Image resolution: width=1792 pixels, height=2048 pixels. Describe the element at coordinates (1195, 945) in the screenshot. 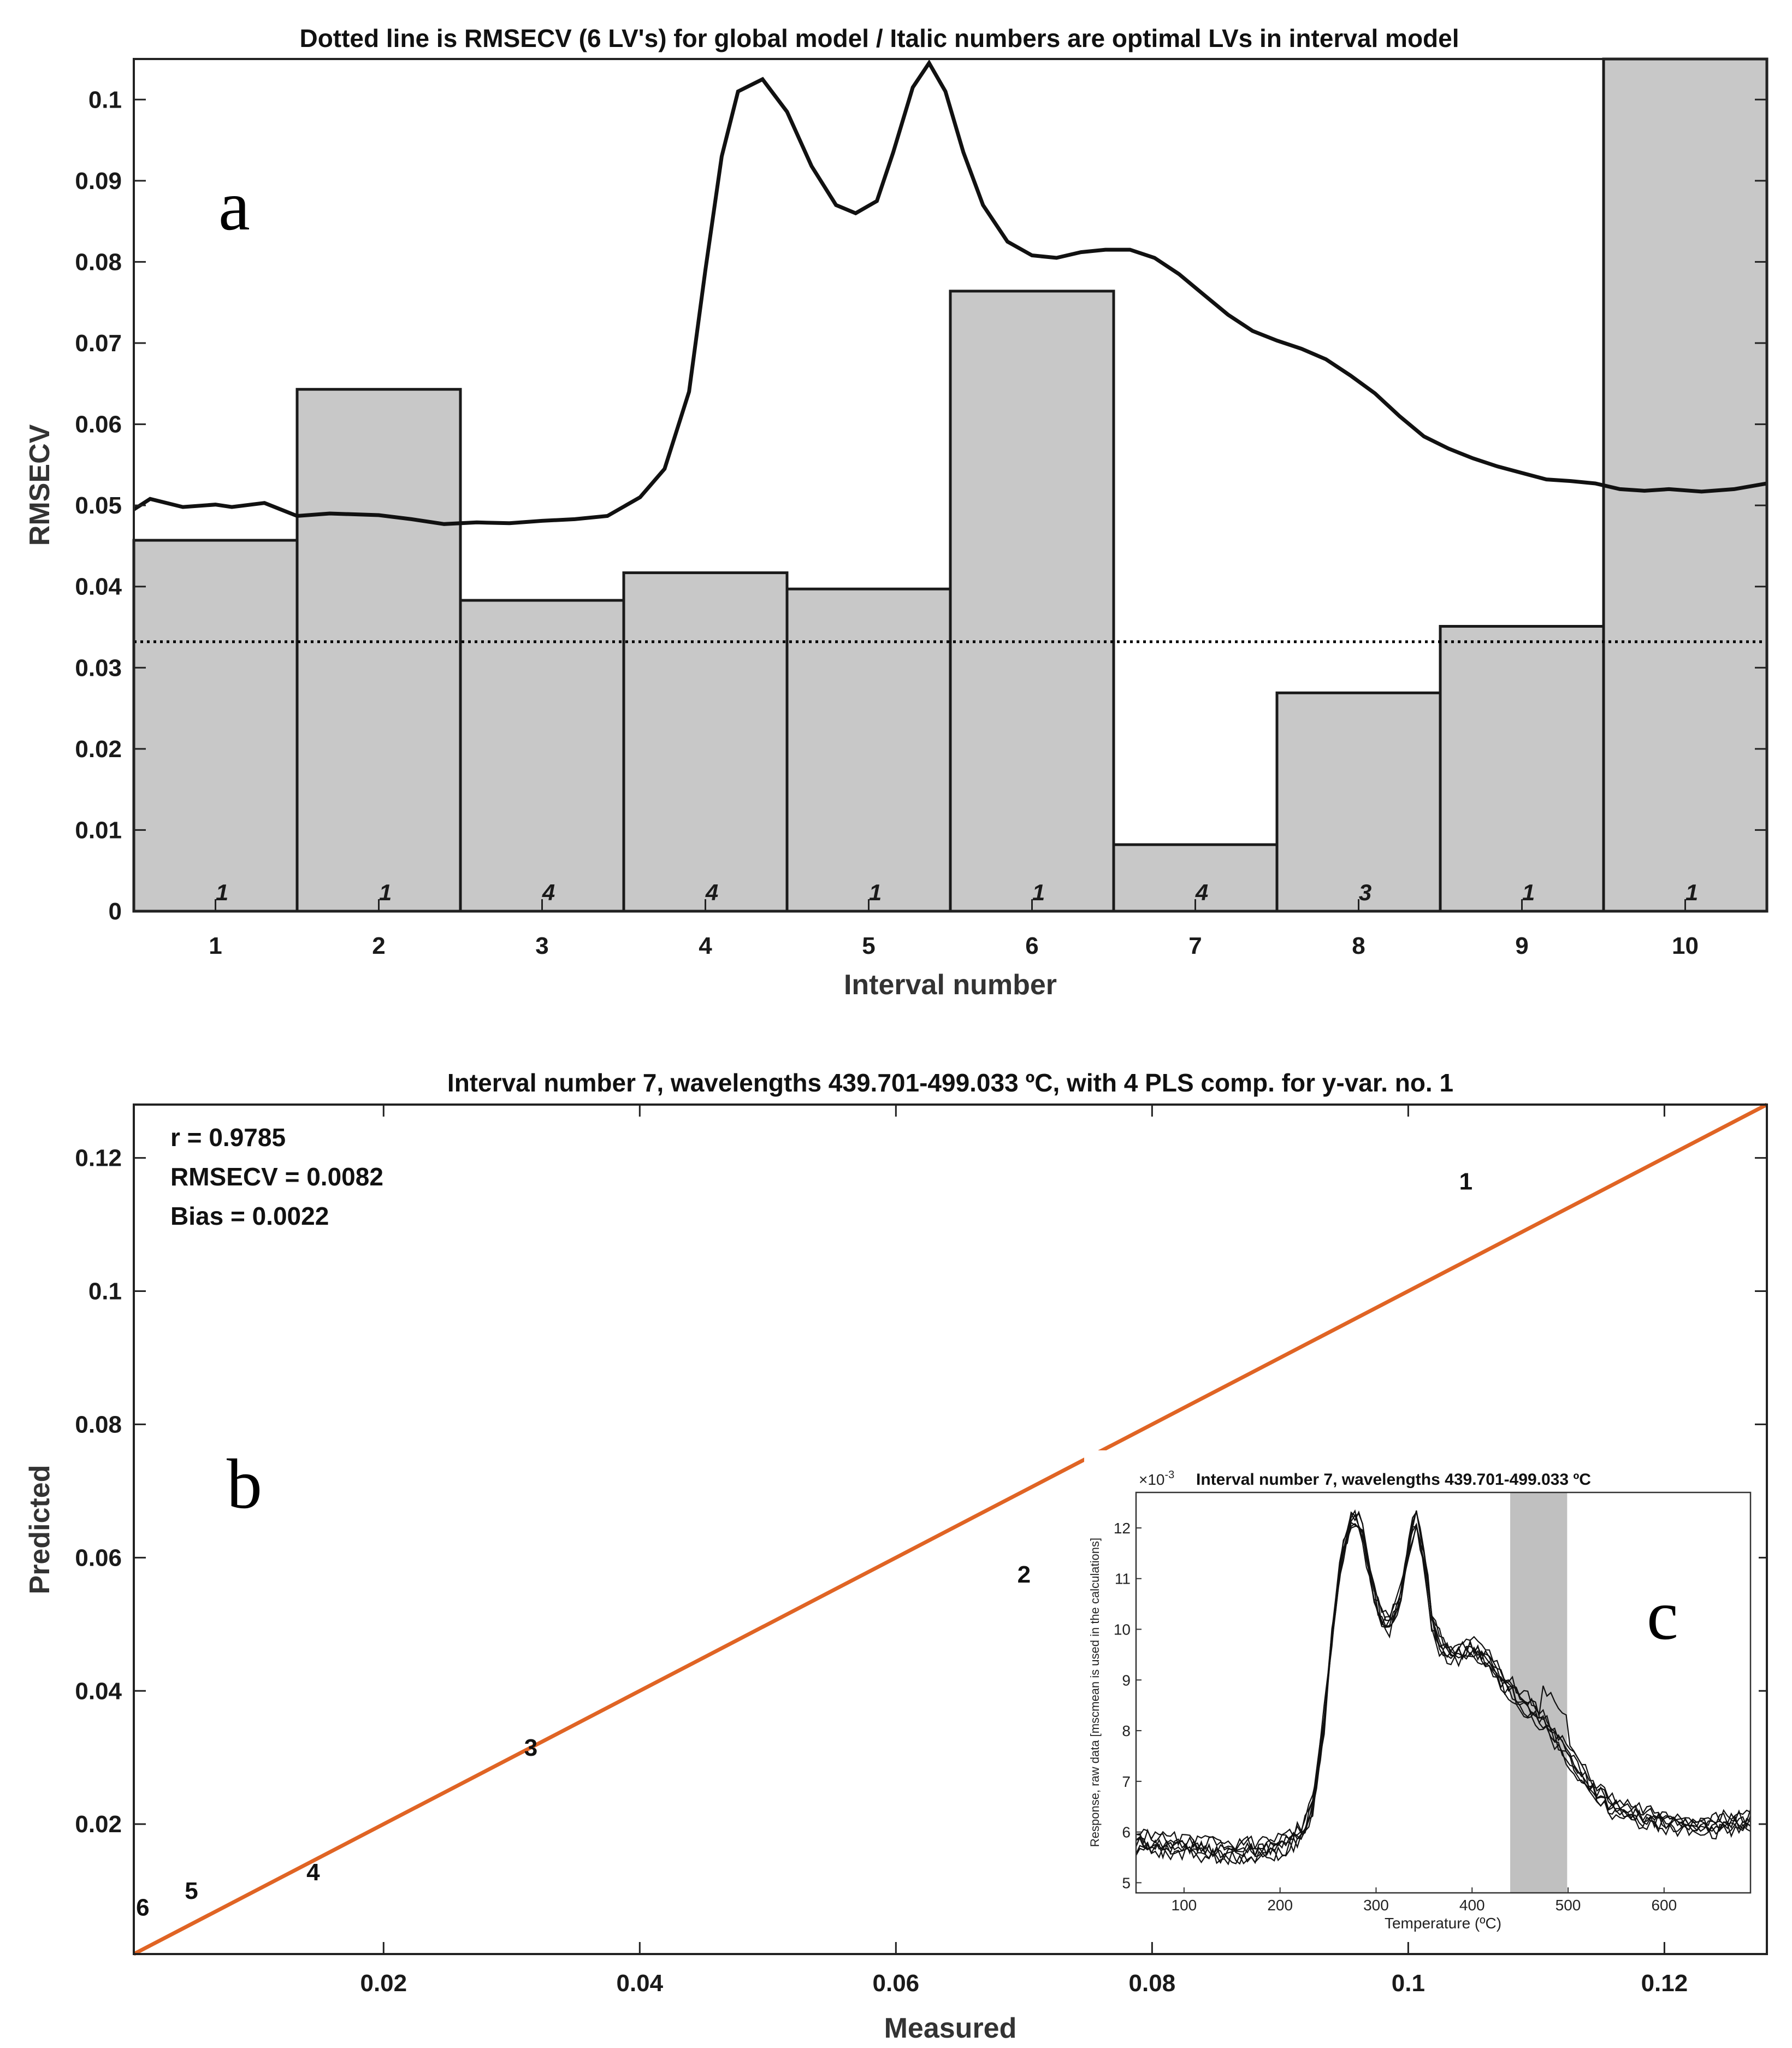

I see `x-tick-label: 7` at that location.